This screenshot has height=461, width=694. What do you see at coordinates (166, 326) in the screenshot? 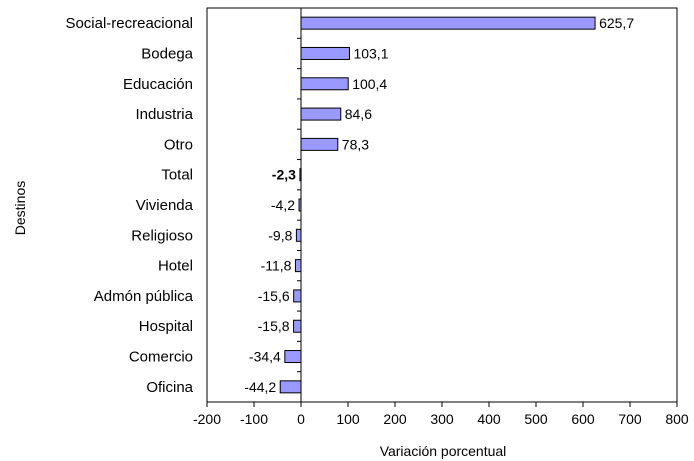
I see `category-label: Hospital` at bounding box center [166, 326].